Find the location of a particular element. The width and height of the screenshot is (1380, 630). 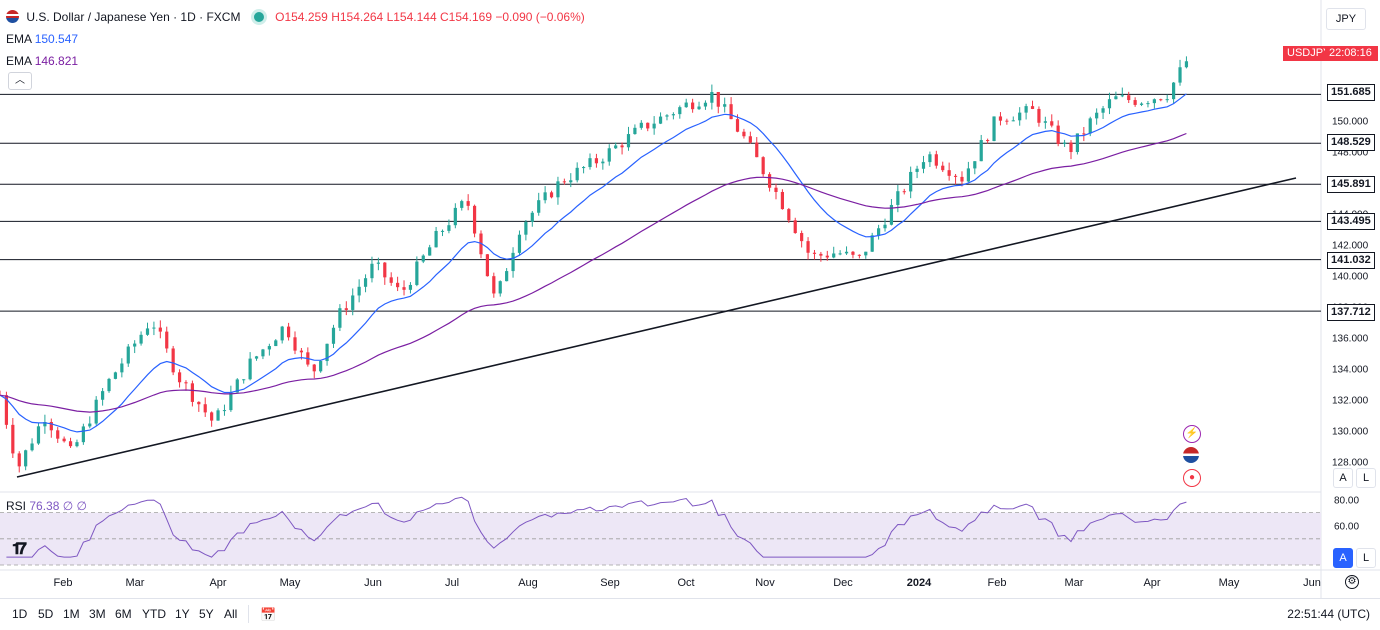

rsi-tick-label: 80.00 is located at coordinates (1346, 501).